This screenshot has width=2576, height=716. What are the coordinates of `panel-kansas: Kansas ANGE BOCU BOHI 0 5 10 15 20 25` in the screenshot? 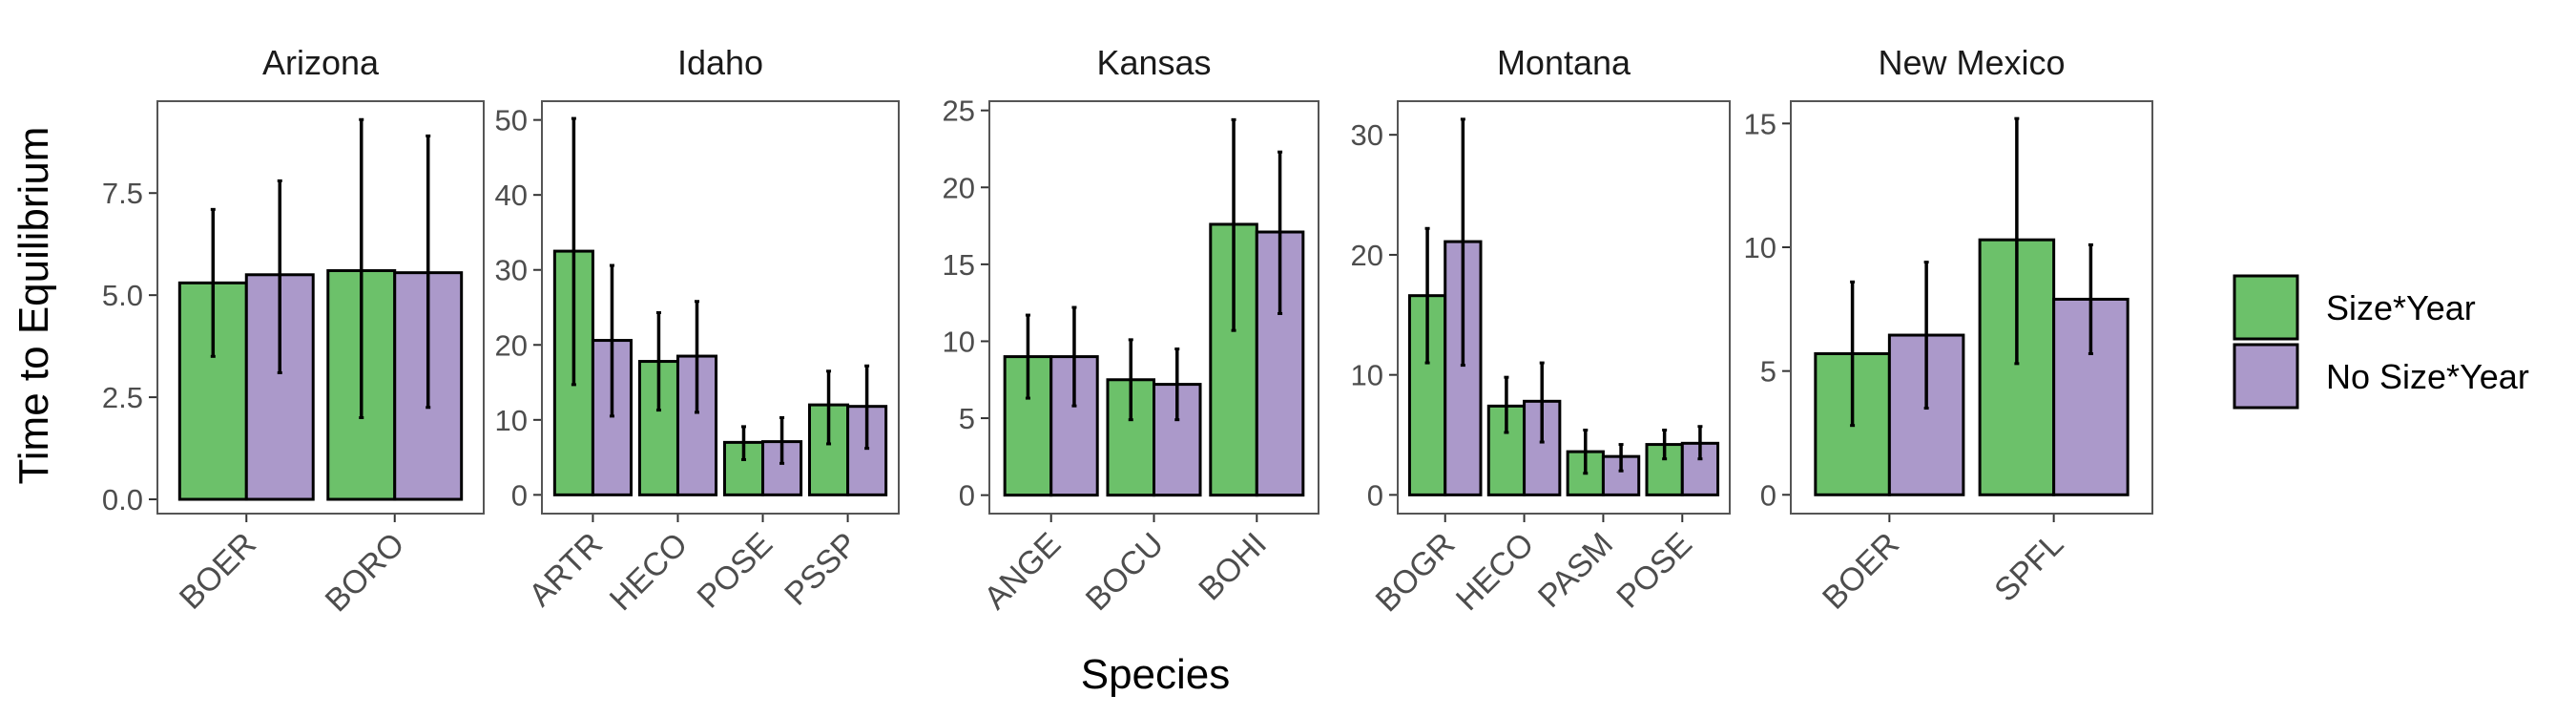 It's located at (1131, 330).